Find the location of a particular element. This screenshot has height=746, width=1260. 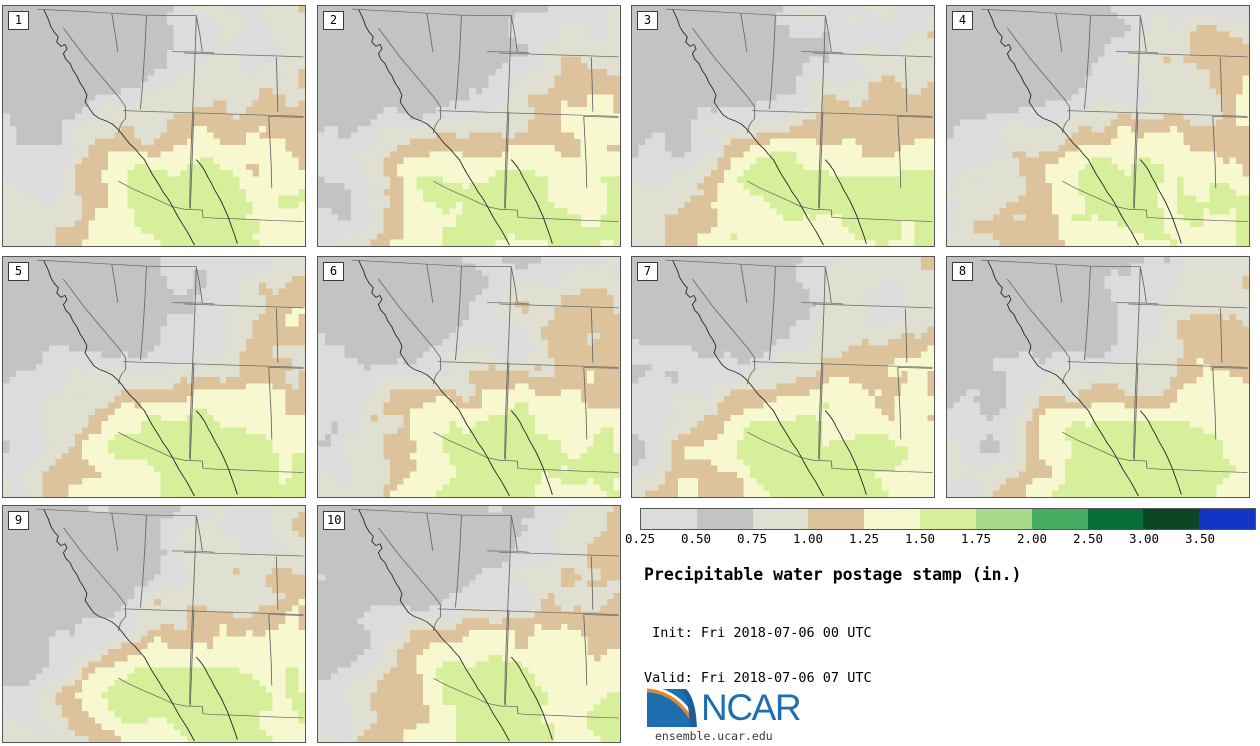

map-panel-label-2: 2 is located at coordinates (333, 20).